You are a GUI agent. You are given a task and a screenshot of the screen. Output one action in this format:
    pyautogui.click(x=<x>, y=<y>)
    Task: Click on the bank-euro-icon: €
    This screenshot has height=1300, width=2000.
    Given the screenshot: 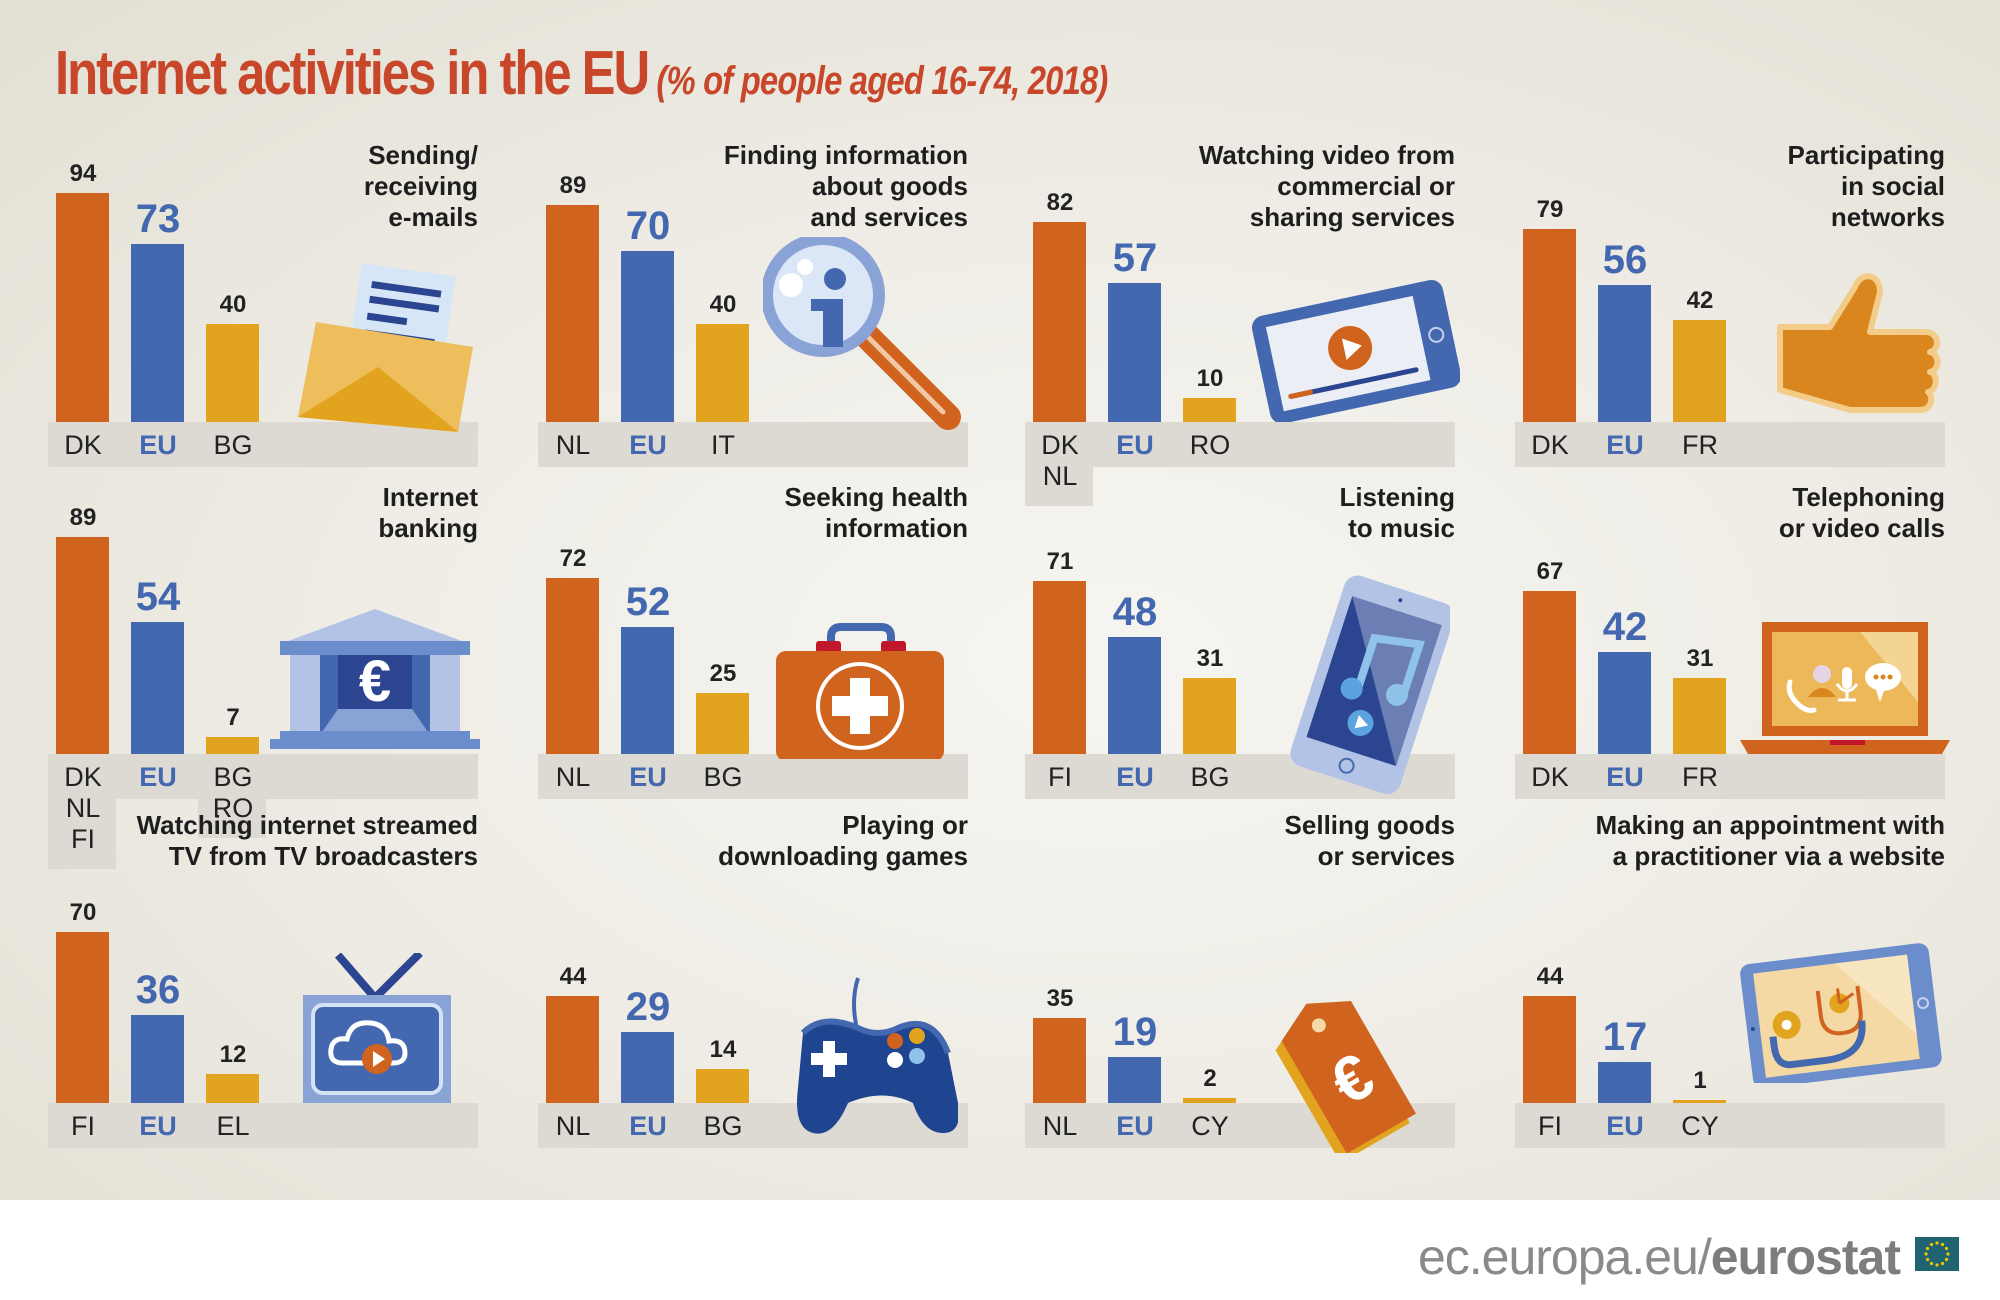 What is the action you would take?
    pyautogui.click(x=375, y=684)
    